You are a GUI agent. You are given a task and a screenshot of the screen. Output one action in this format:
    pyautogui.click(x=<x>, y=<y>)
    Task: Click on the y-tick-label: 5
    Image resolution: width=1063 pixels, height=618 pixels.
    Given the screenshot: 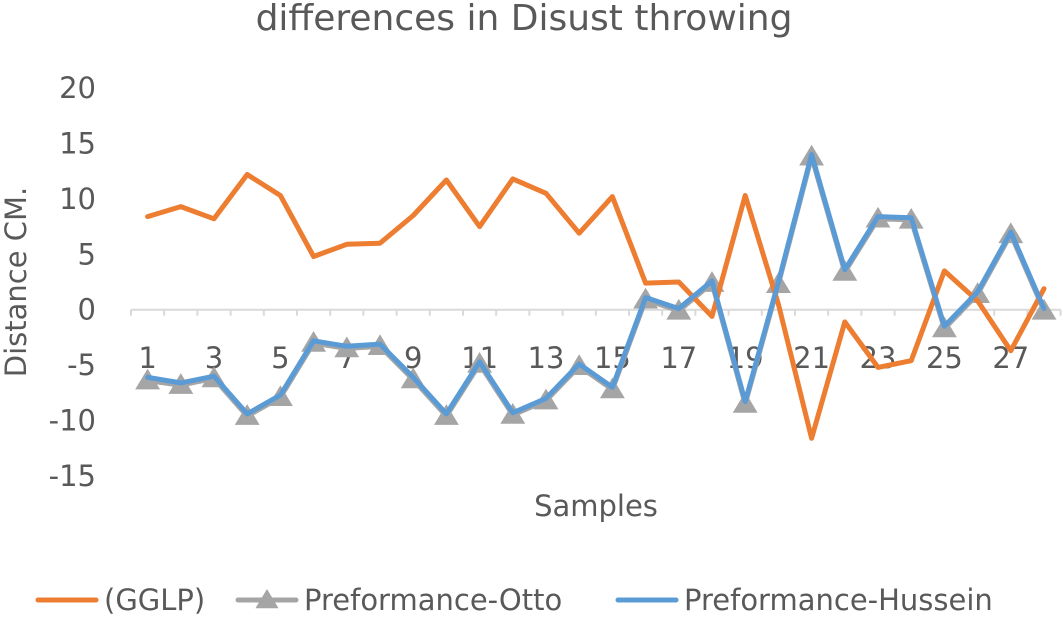 What is the action you would take?
    pyautogui.click(x=87, y=254)
    